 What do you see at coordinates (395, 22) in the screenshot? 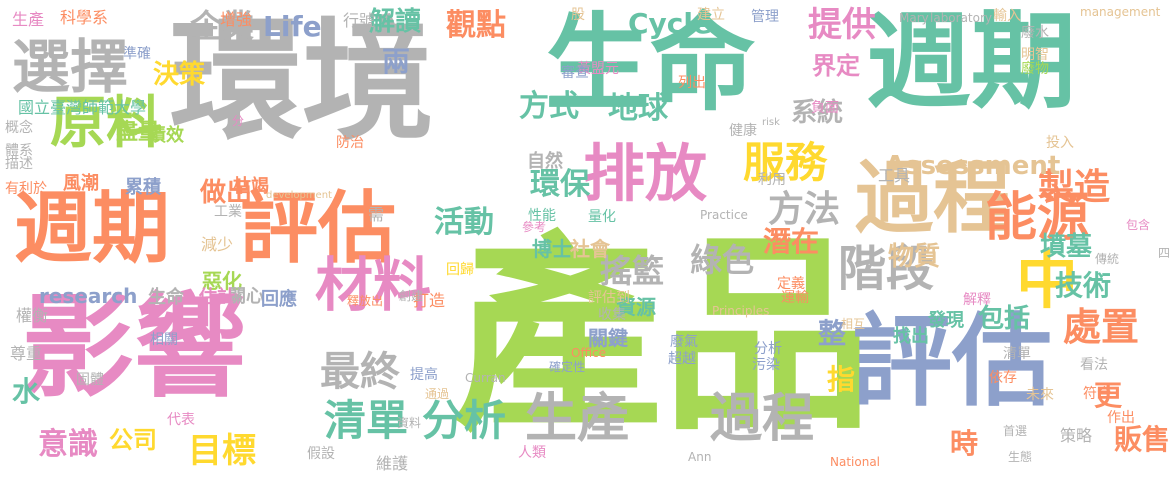
I see `cloud-word: 解讀` at bounding box center [395, 22].